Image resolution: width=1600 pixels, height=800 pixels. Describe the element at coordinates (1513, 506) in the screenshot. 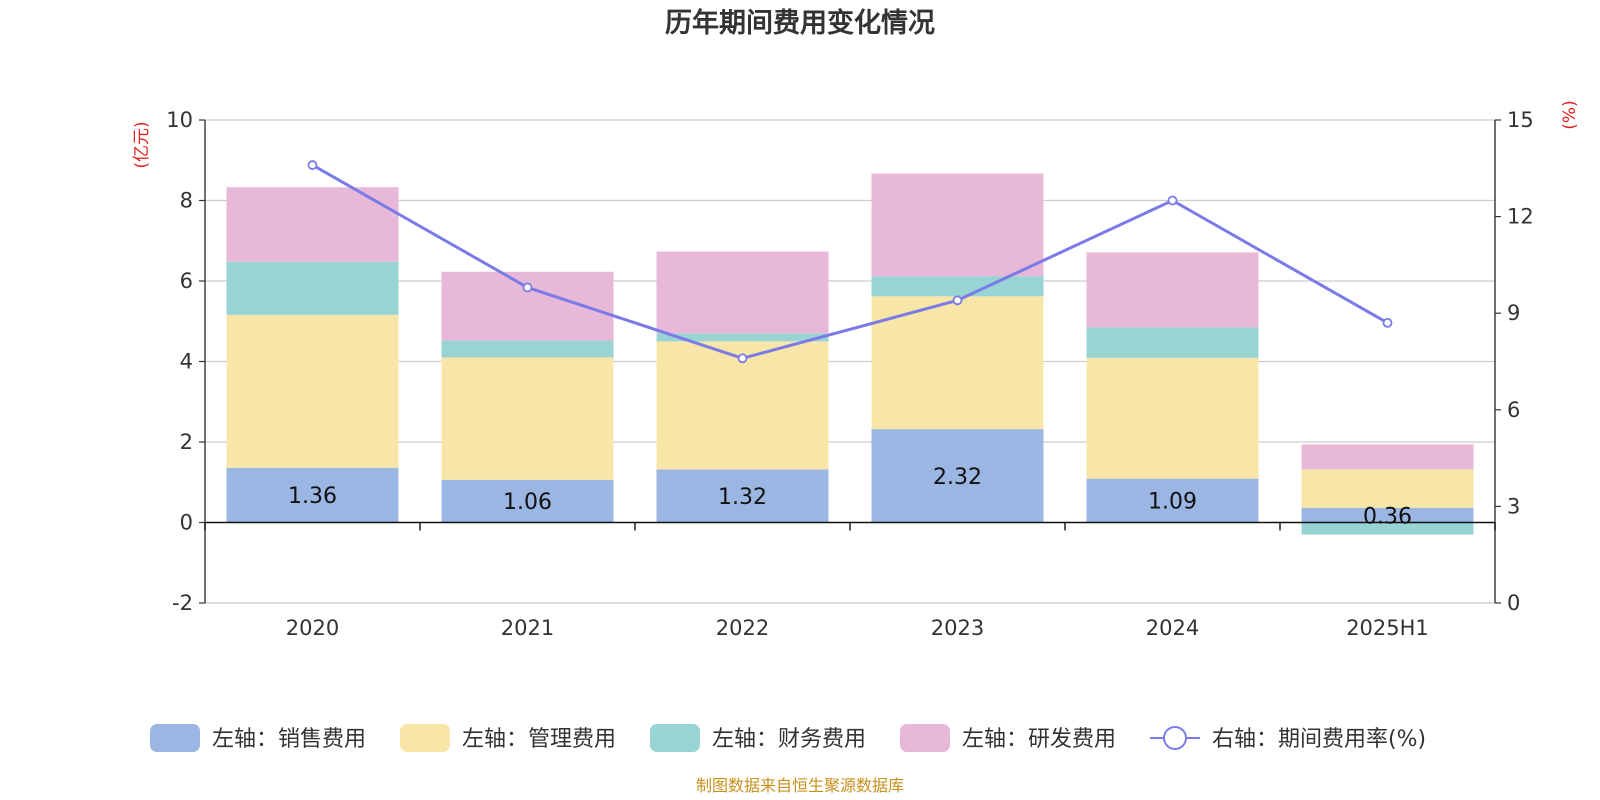

I see `right-axis-tick-label: 3` at that location.